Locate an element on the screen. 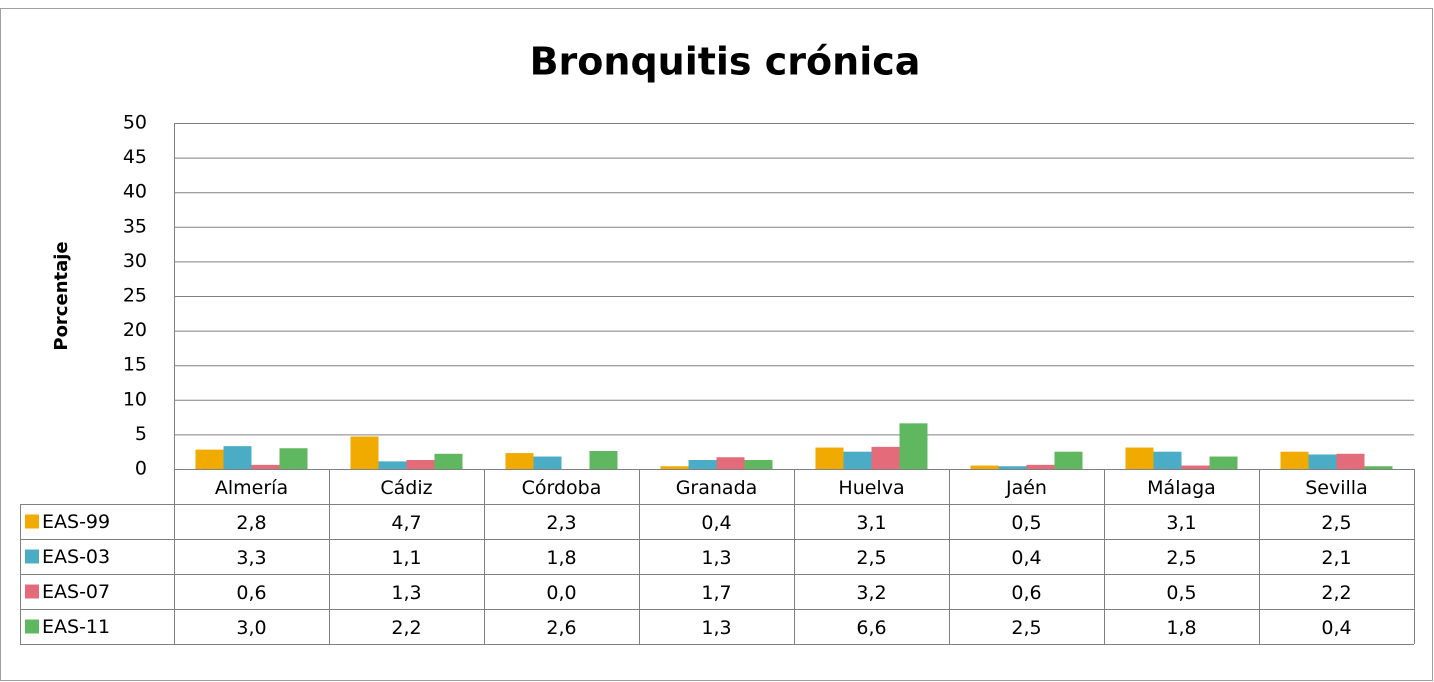 This screenshot has width=1434, height=682. x-tick-label: Sevilla is located at coordinates (1336, 488).